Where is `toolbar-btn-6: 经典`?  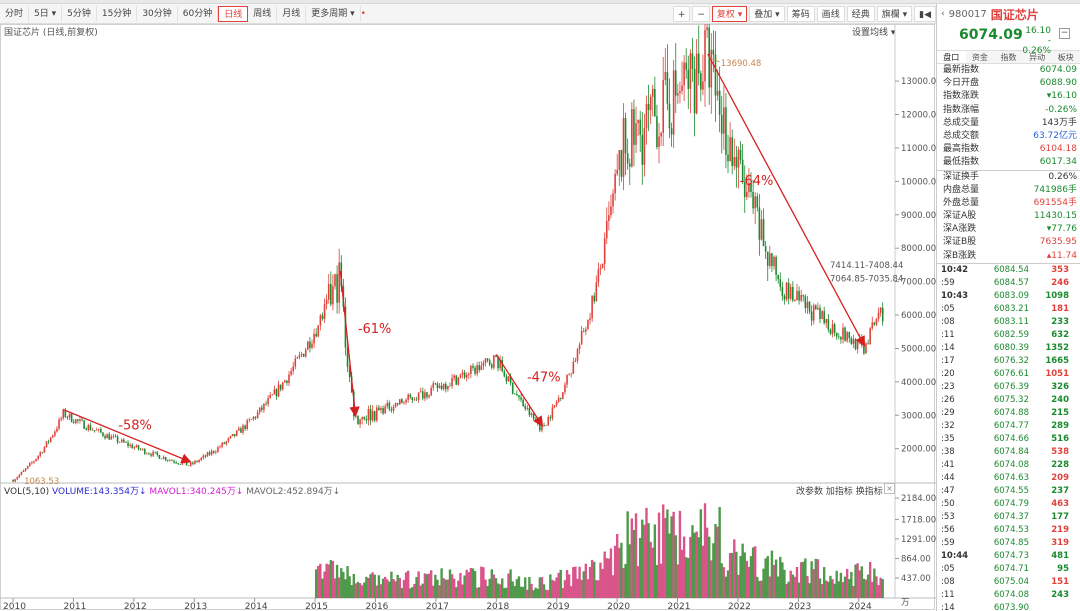 toolbar-btn-6: 经典 is located at coordinates (860, 14).